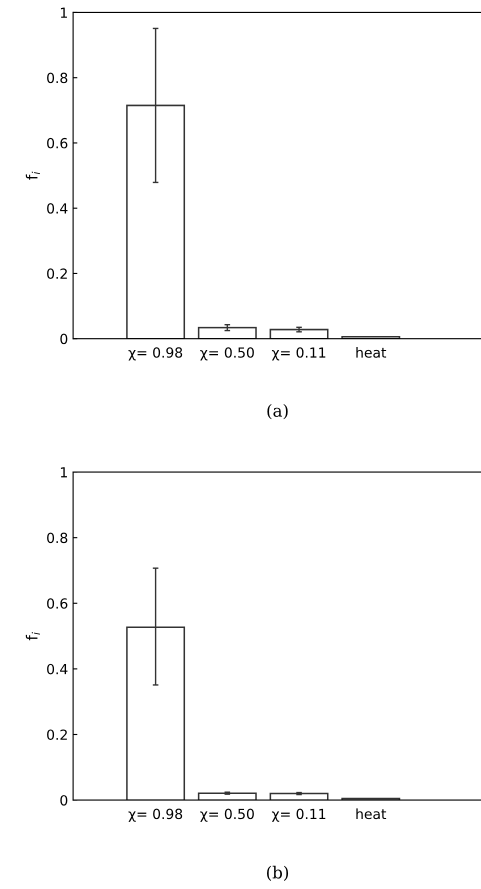 The height and width of the screenshot is (889, 481). Describe the element at coordinates (277, 412) in the screenshot. I see `text: (a)` at that location.